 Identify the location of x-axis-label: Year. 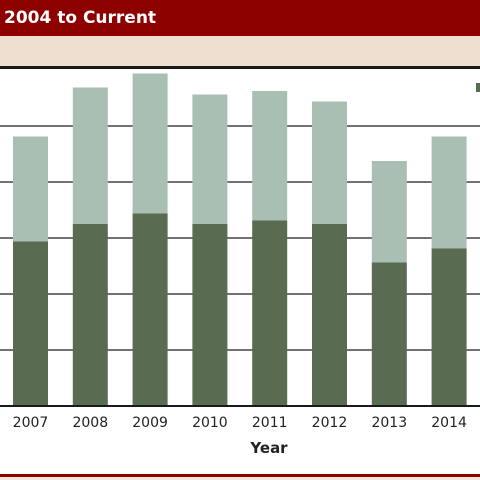
(268, 448).